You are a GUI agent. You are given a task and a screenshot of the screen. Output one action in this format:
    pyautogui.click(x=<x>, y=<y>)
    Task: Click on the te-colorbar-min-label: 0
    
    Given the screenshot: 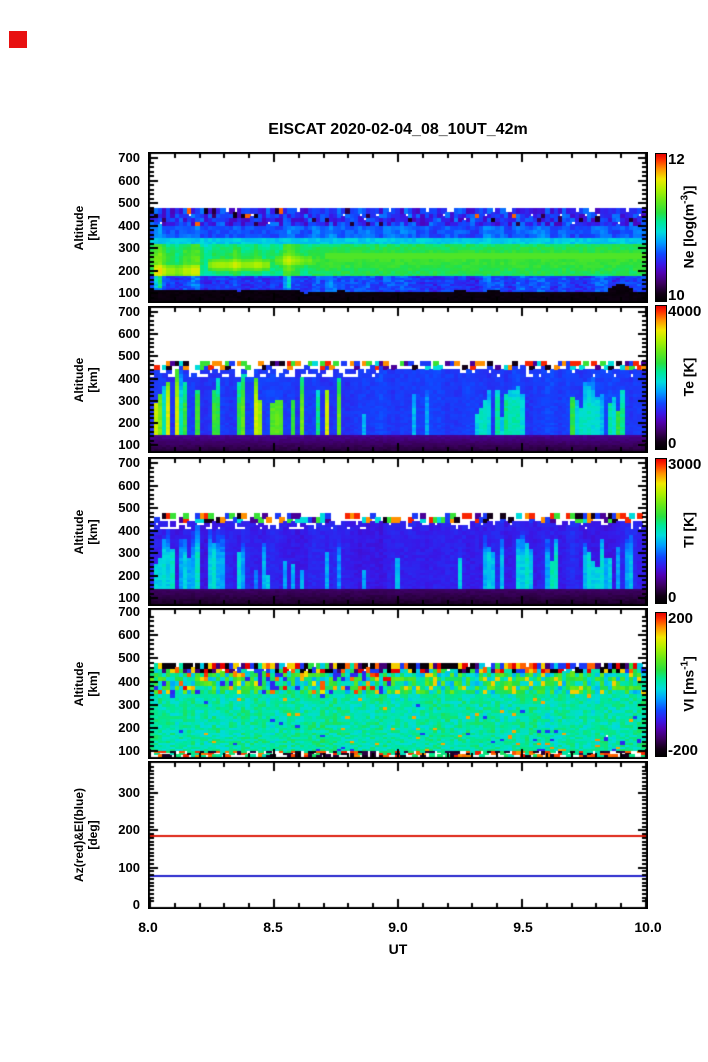 What is the action you would take?
    pyautogui.click(x=672, y=443)
    